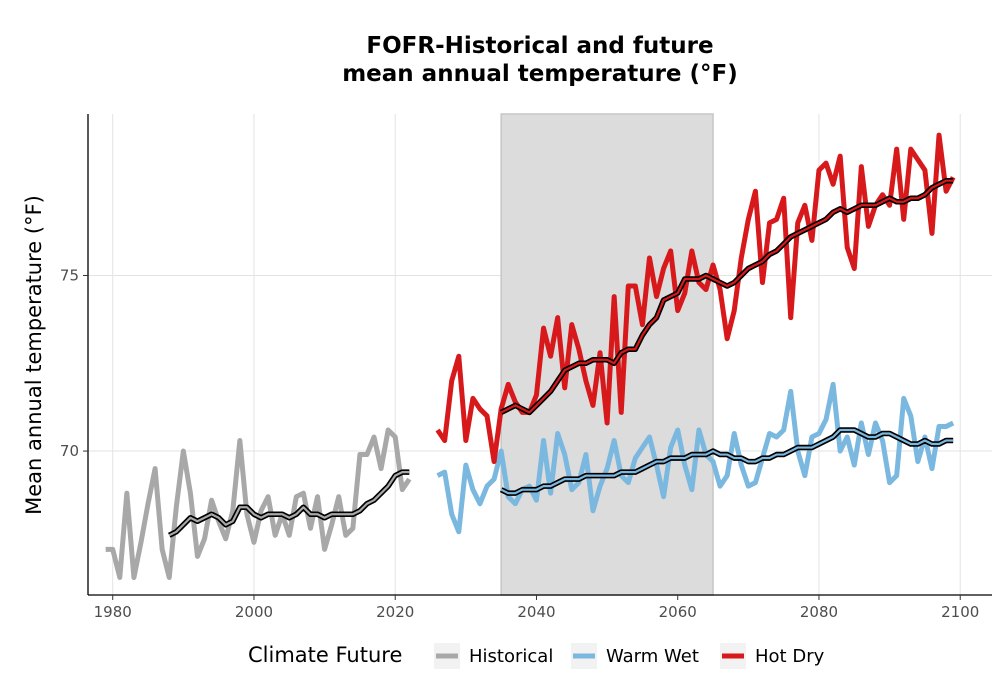 The height and width of the screenshot is (700, 1000). Describe the element at coordinates (34, 355) in the screenshot. I see `y-axis-title: Mean annual temperature (°F)` at that location.